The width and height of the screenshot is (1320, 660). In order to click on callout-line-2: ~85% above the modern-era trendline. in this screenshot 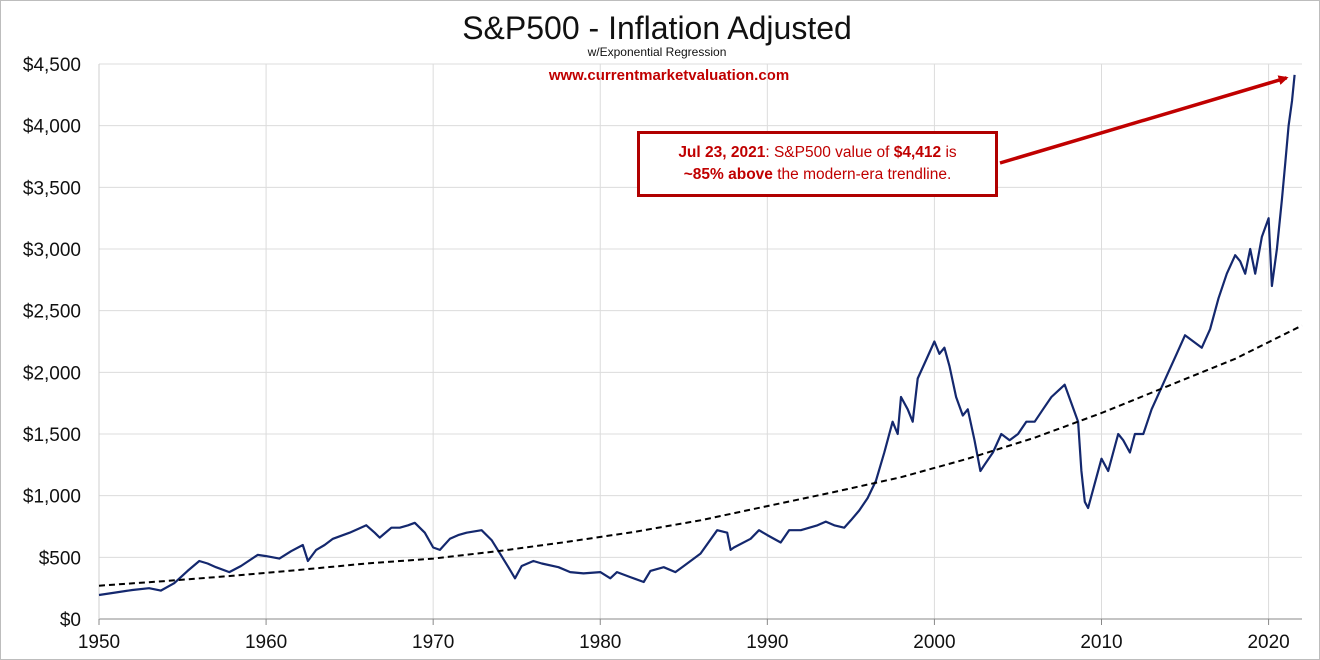, I will do `click(817, 175)`.